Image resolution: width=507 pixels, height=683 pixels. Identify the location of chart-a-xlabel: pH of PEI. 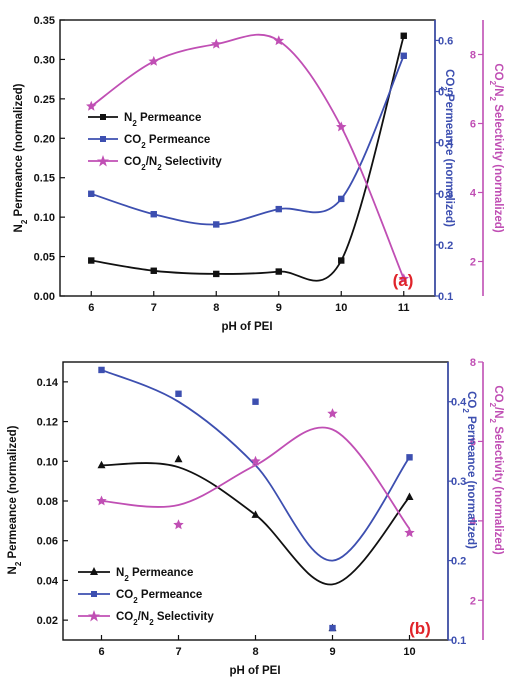
(246, 327).